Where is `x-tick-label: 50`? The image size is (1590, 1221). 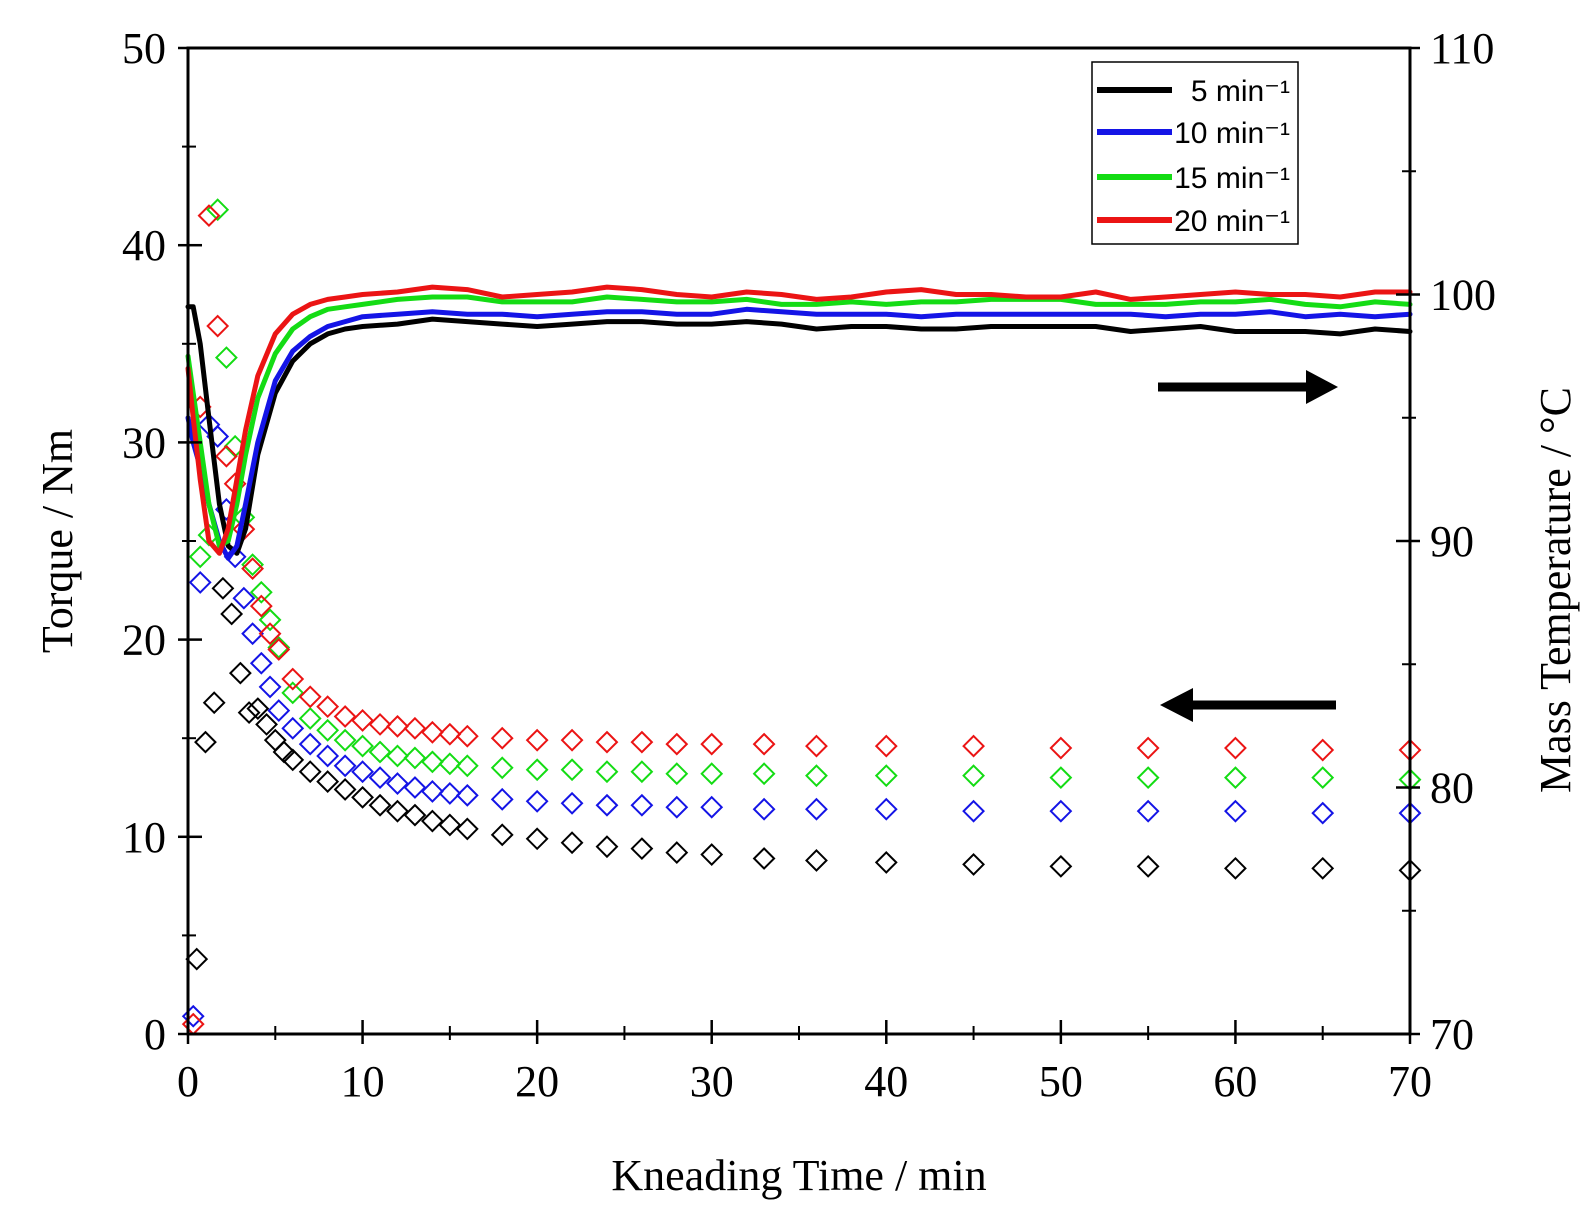
x-tick-label: 50 is located at coordinates (1061, 1081).